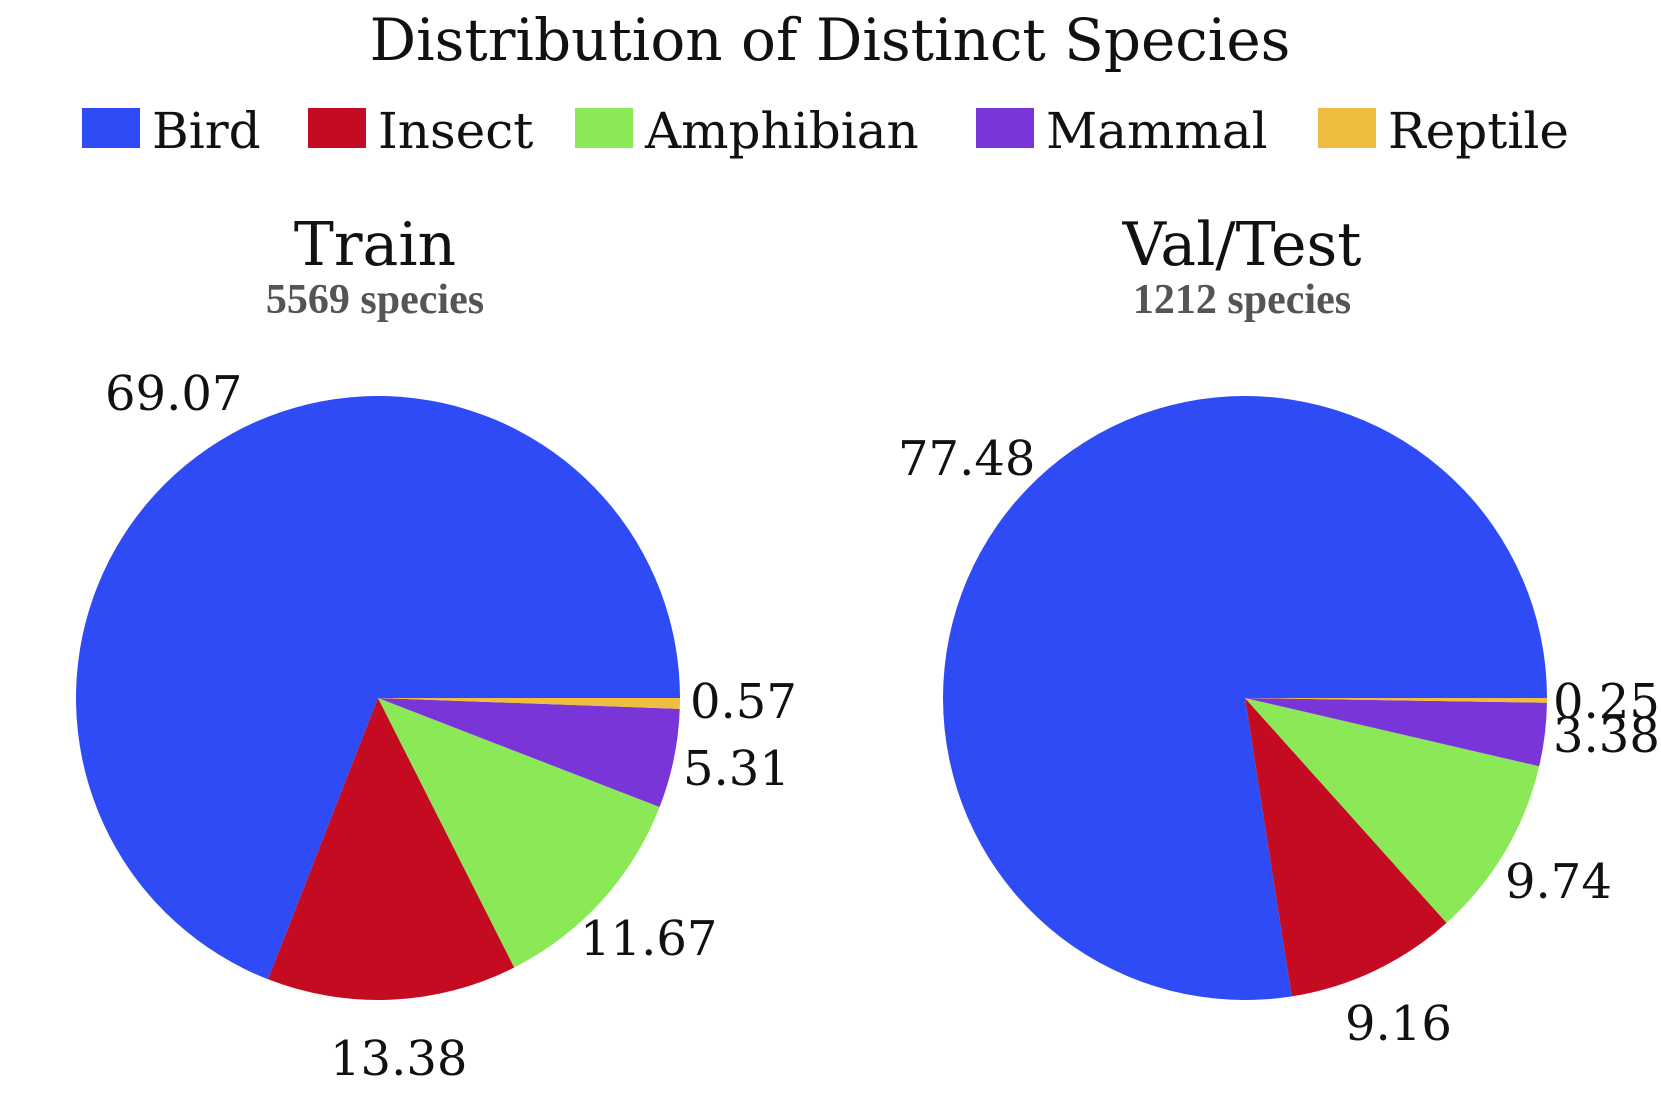  Describe the element at coordinates (375, 245) in the screenshot. I see `pie-train-title: Train` at that location.